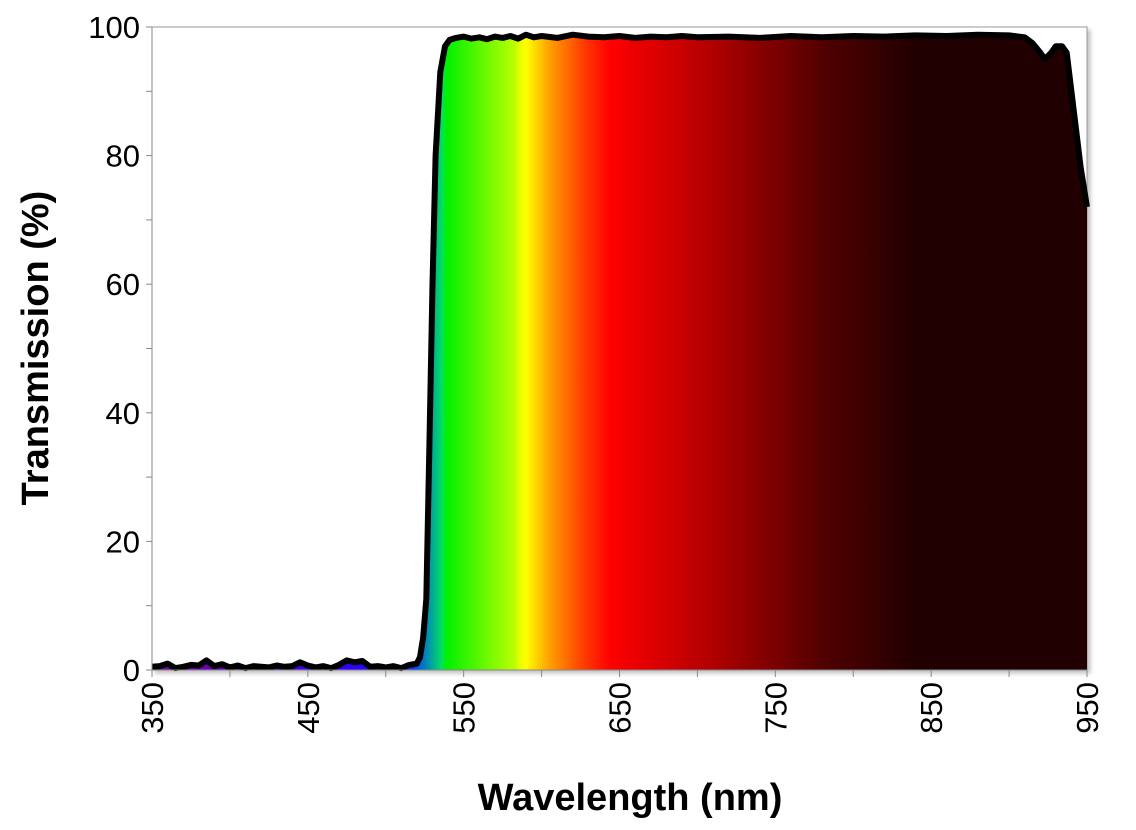 This screenshot has width=1136, height=830. I want to click on x-tick-label: 550, so click(464, 708).